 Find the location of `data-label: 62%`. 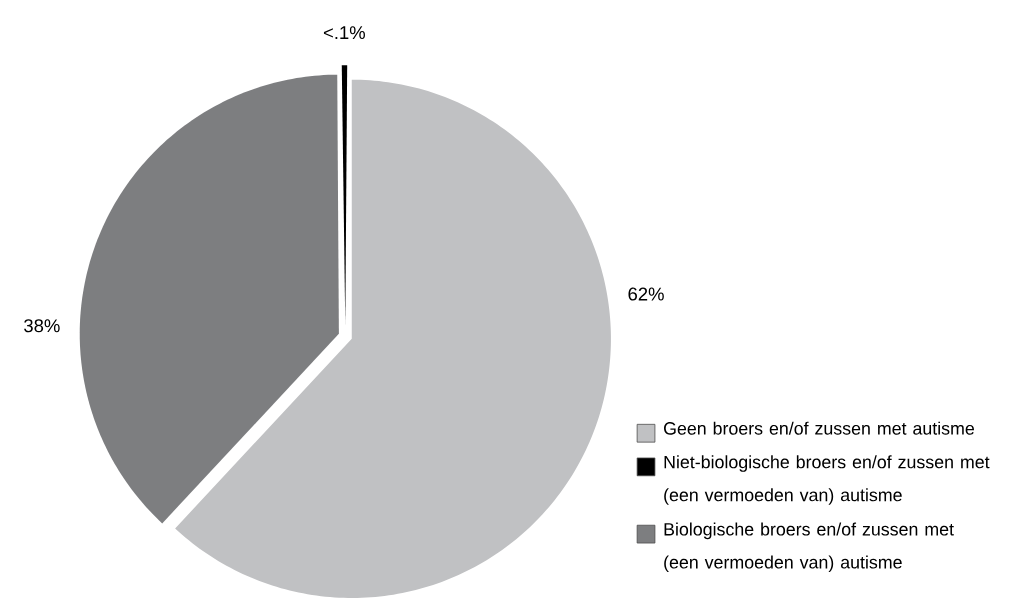

data-label: 62% is located at coordinates (646, 294).